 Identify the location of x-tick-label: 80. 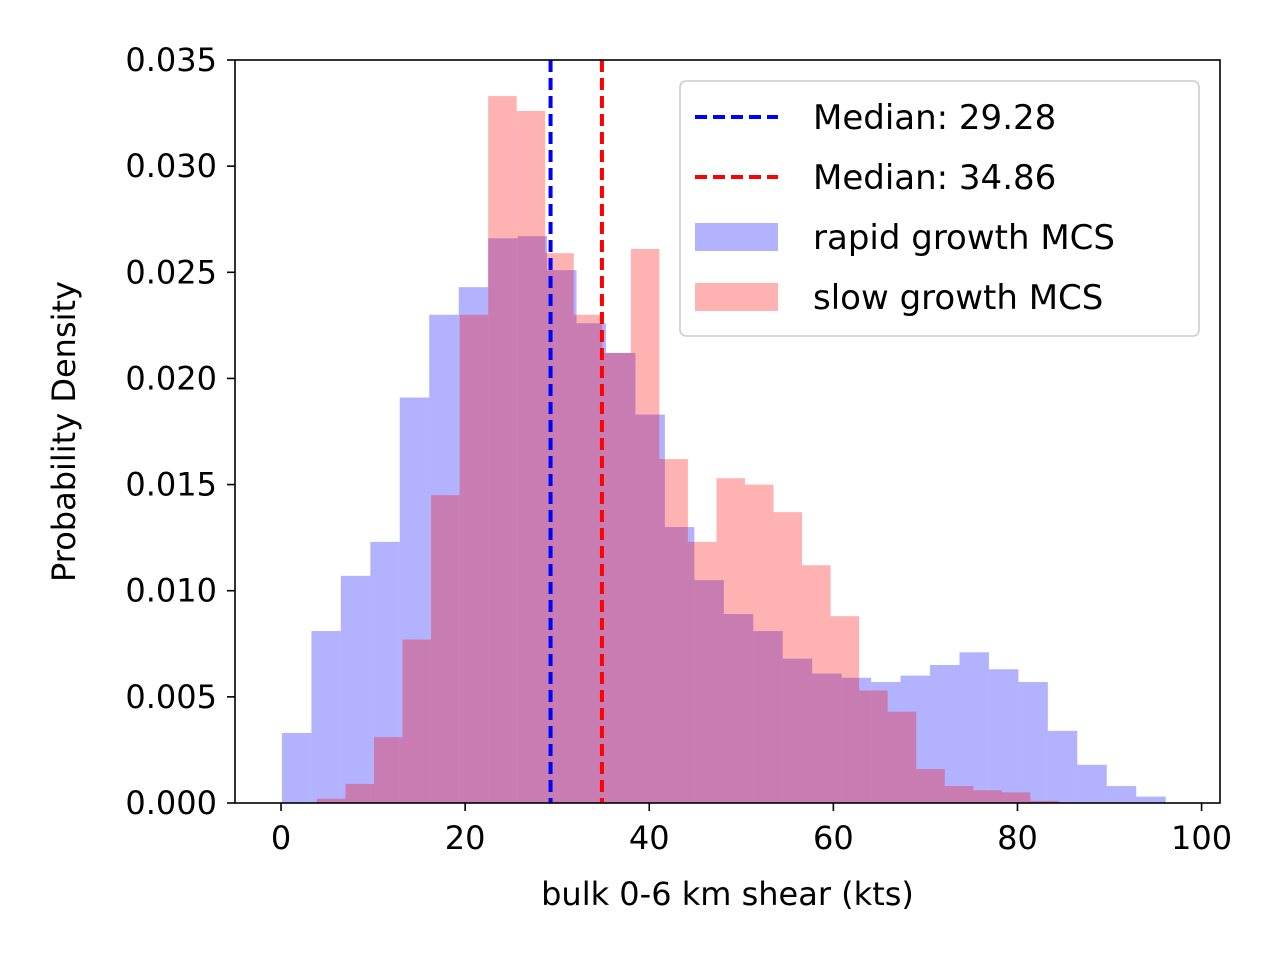
(1017, 838).